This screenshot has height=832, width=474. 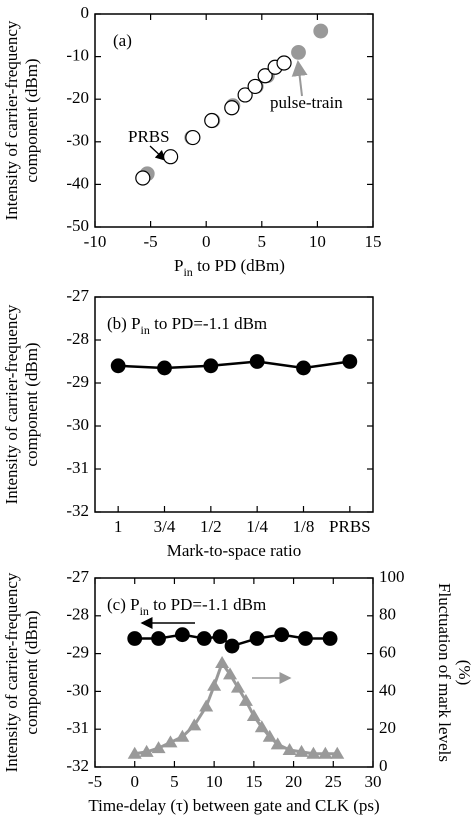 What do you see at coordinates (145, 330) in the screenshot?
I see `panel-annotation-part: in` at bounding box center [145, 330].